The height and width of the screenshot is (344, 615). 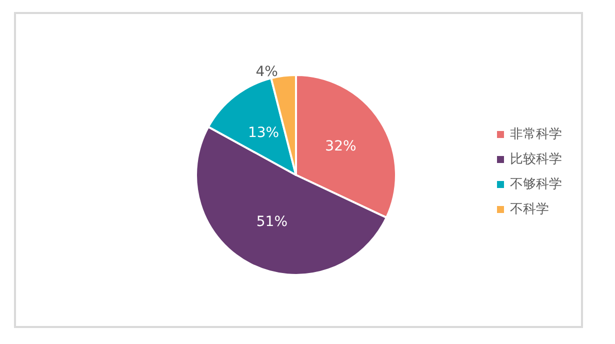 I want to click on data-label: 32%, so click(x=340, y=146).